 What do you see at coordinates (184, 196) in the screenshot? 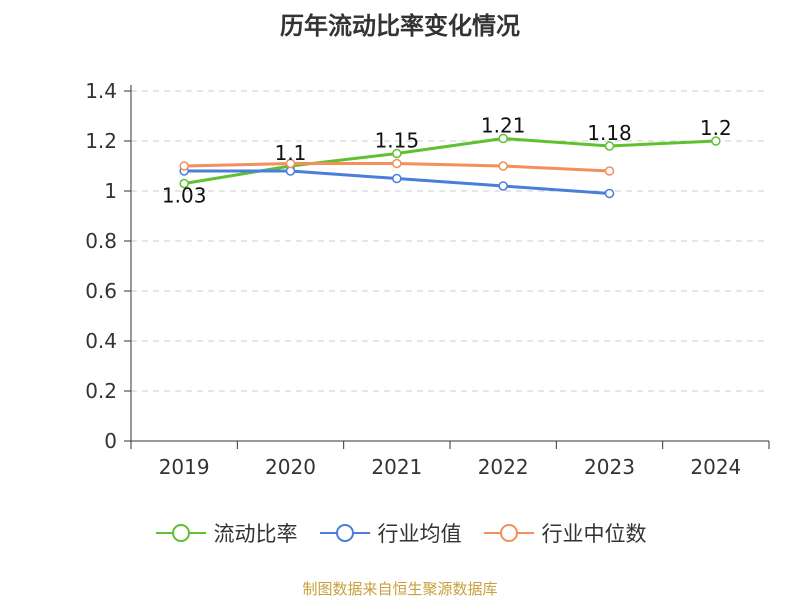
I see `data-label: 1.03` at bounding box center [184, 196].